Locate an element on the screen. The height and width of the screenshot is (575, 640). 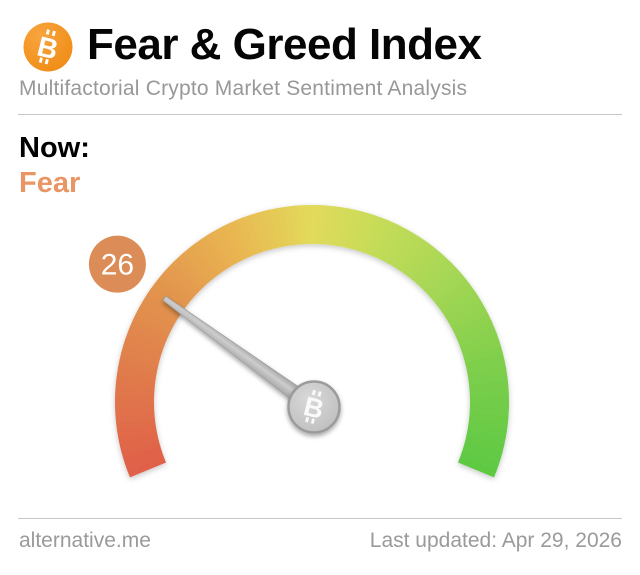
last-updated: Last updated: Apr 29, 2026 is located at coordinates (495, 540).